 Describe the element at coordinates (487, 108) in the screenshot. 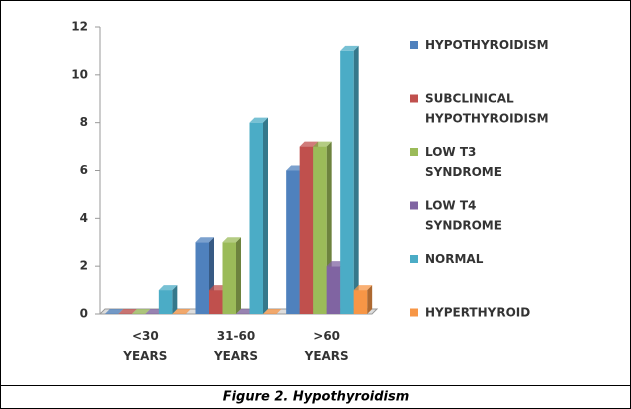

I see `legend-label: SUBCLINICAL HYPOTHYROIDISM` at that location.